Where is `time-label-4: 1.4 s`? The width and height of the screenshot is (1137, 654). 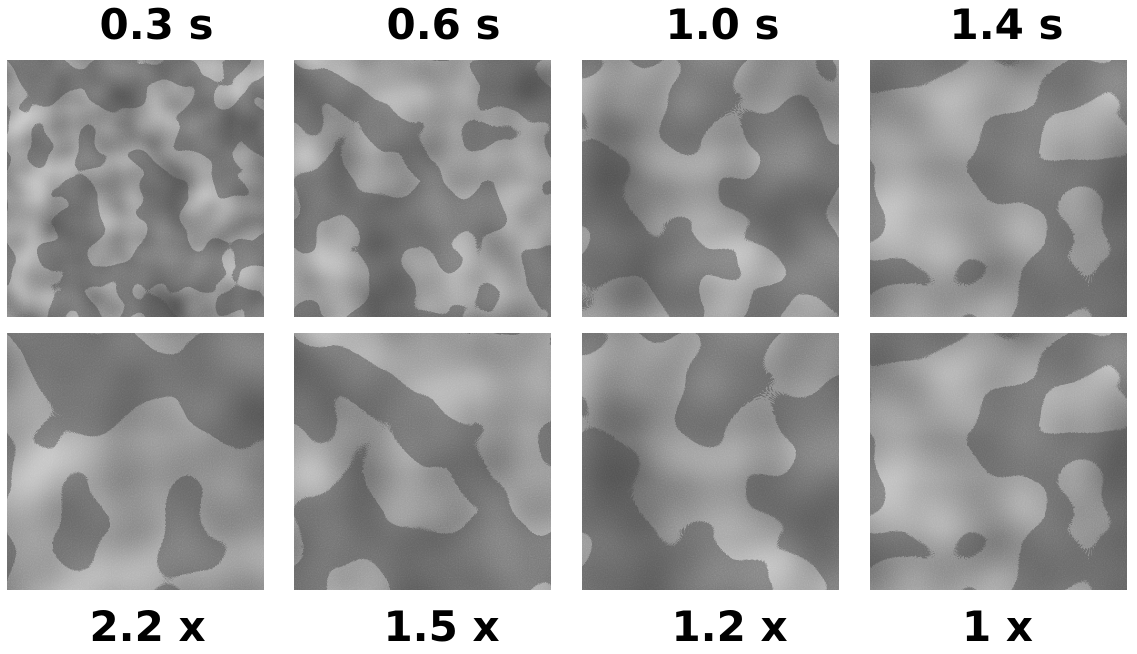 time-label-4: 1.4 s is located at coordinates (1006, 24).